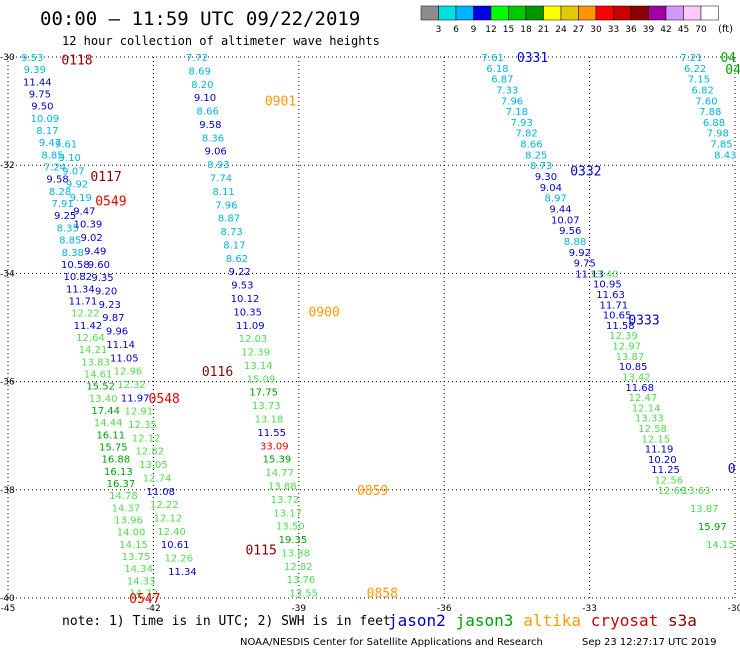 The width and height of the screenshot is (740, 650). What do you see at coordinates (124, 358) in the screenshot?
I see `wave-height-value: 11.05` at bounding box center [124, 358].